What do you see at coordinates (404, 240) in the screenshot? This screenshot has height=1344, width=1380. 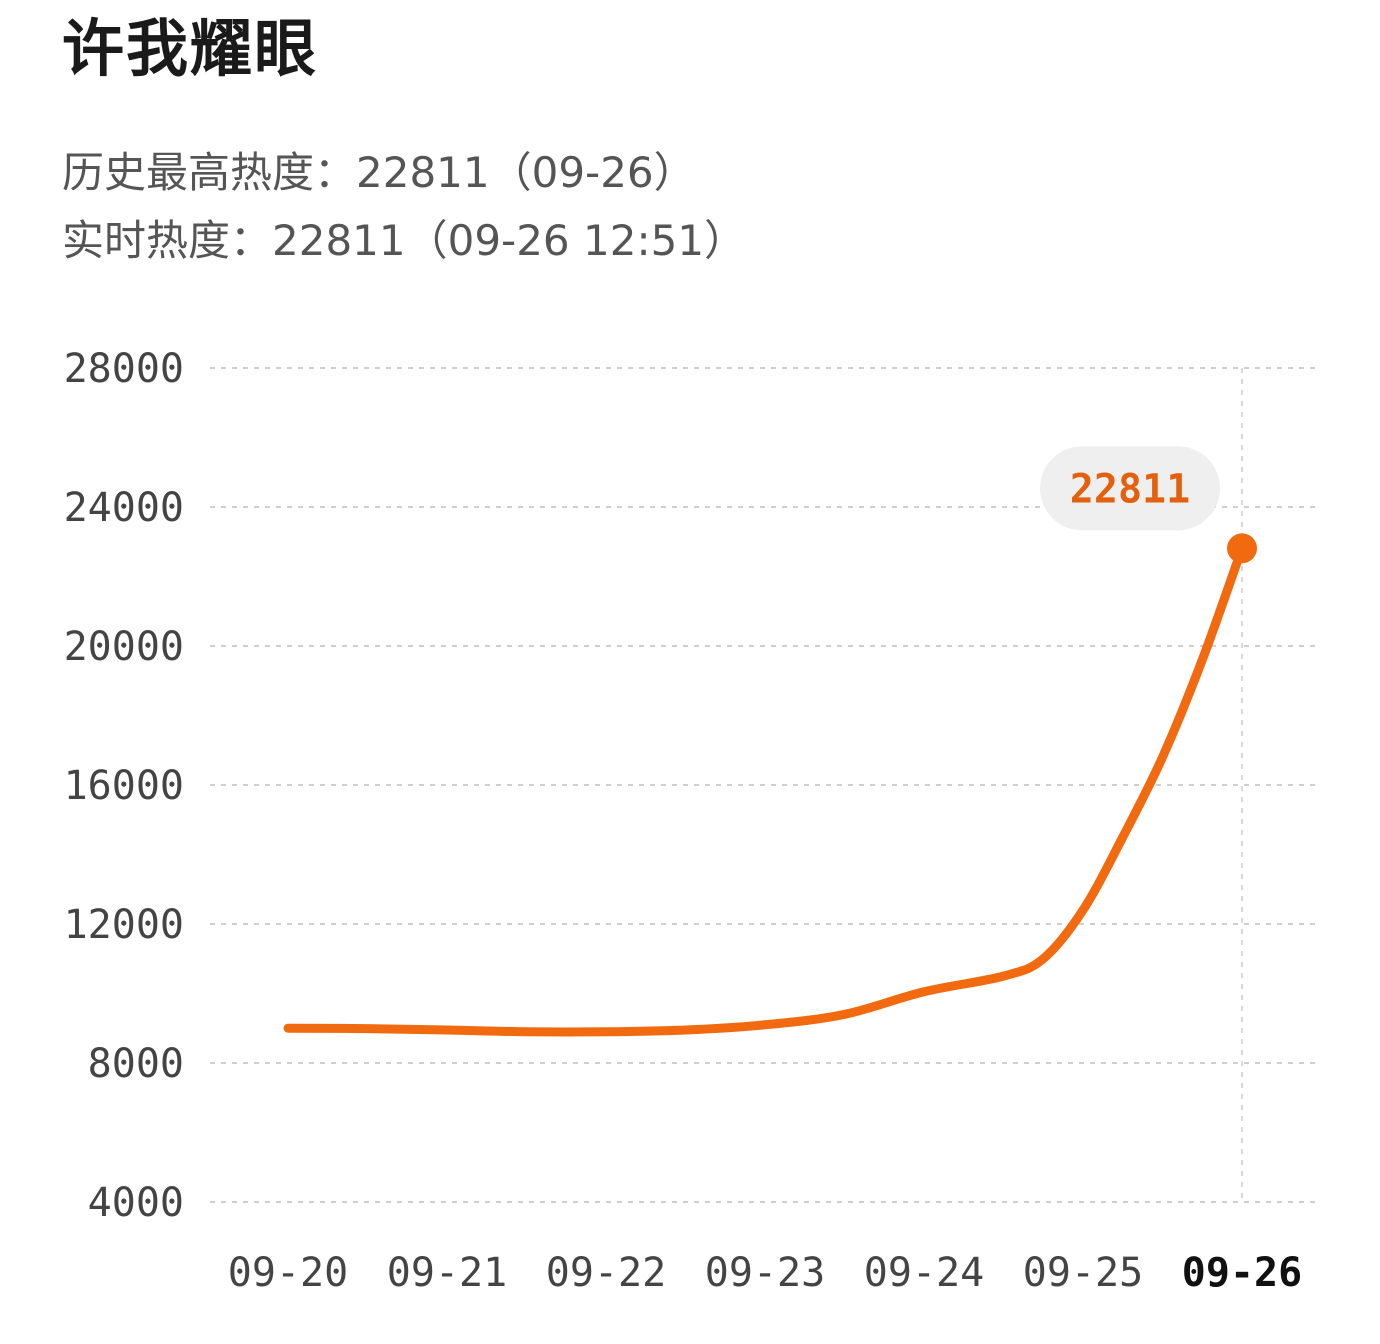 I see `live-heat-stat: 实时热度：22811（09-26 12:51）` at bounding box center [404, 240].